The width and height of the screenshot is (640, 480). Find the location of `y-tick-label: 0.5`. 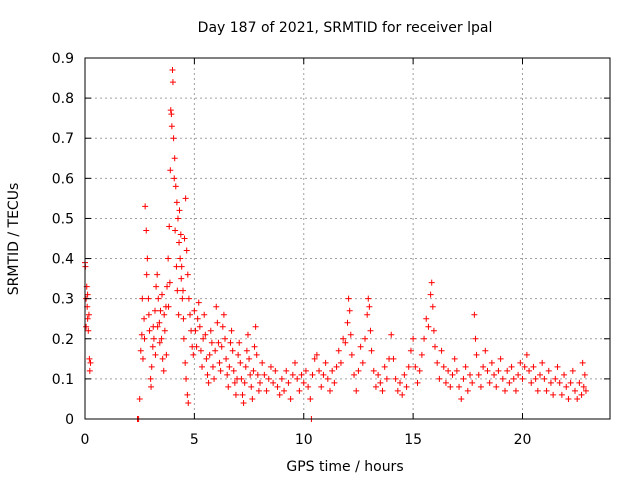

y-tick-label: 0.5 is located at coordinates (63, 219).